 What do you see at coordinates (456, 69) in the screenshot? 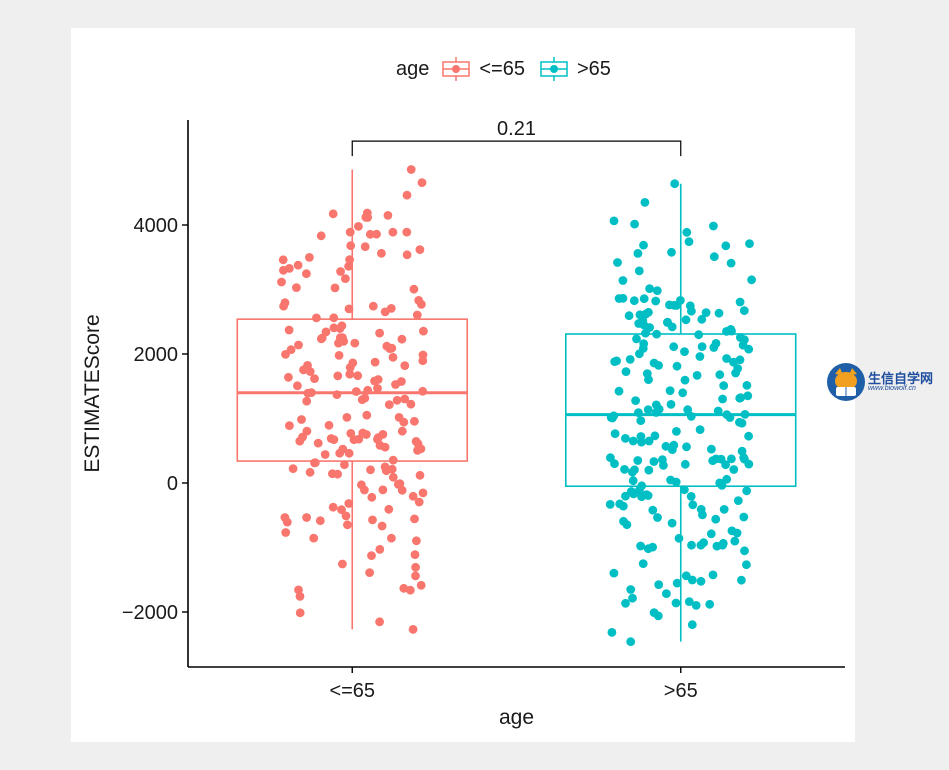
I see `legend-key-le65-icon` at bounding box center [456, 69].